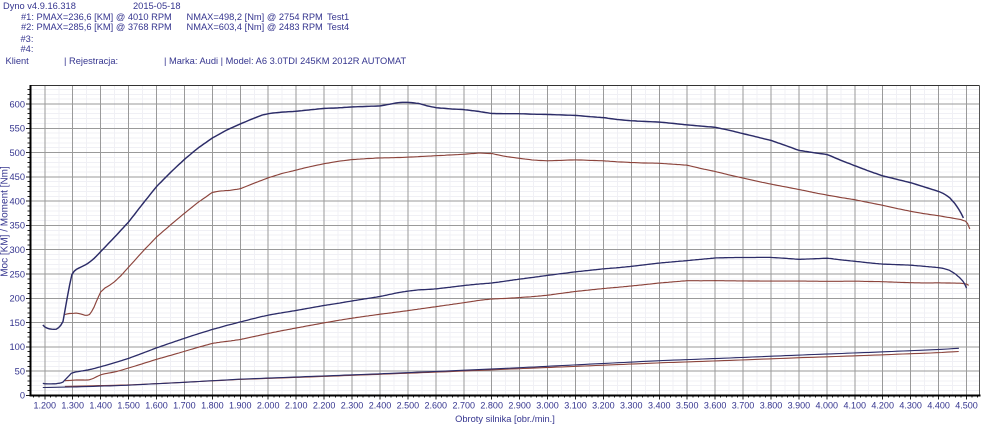 The width and height of the screenshot is (1000, 430). I want to click on svg-text: 3.100, so click(575, 406).